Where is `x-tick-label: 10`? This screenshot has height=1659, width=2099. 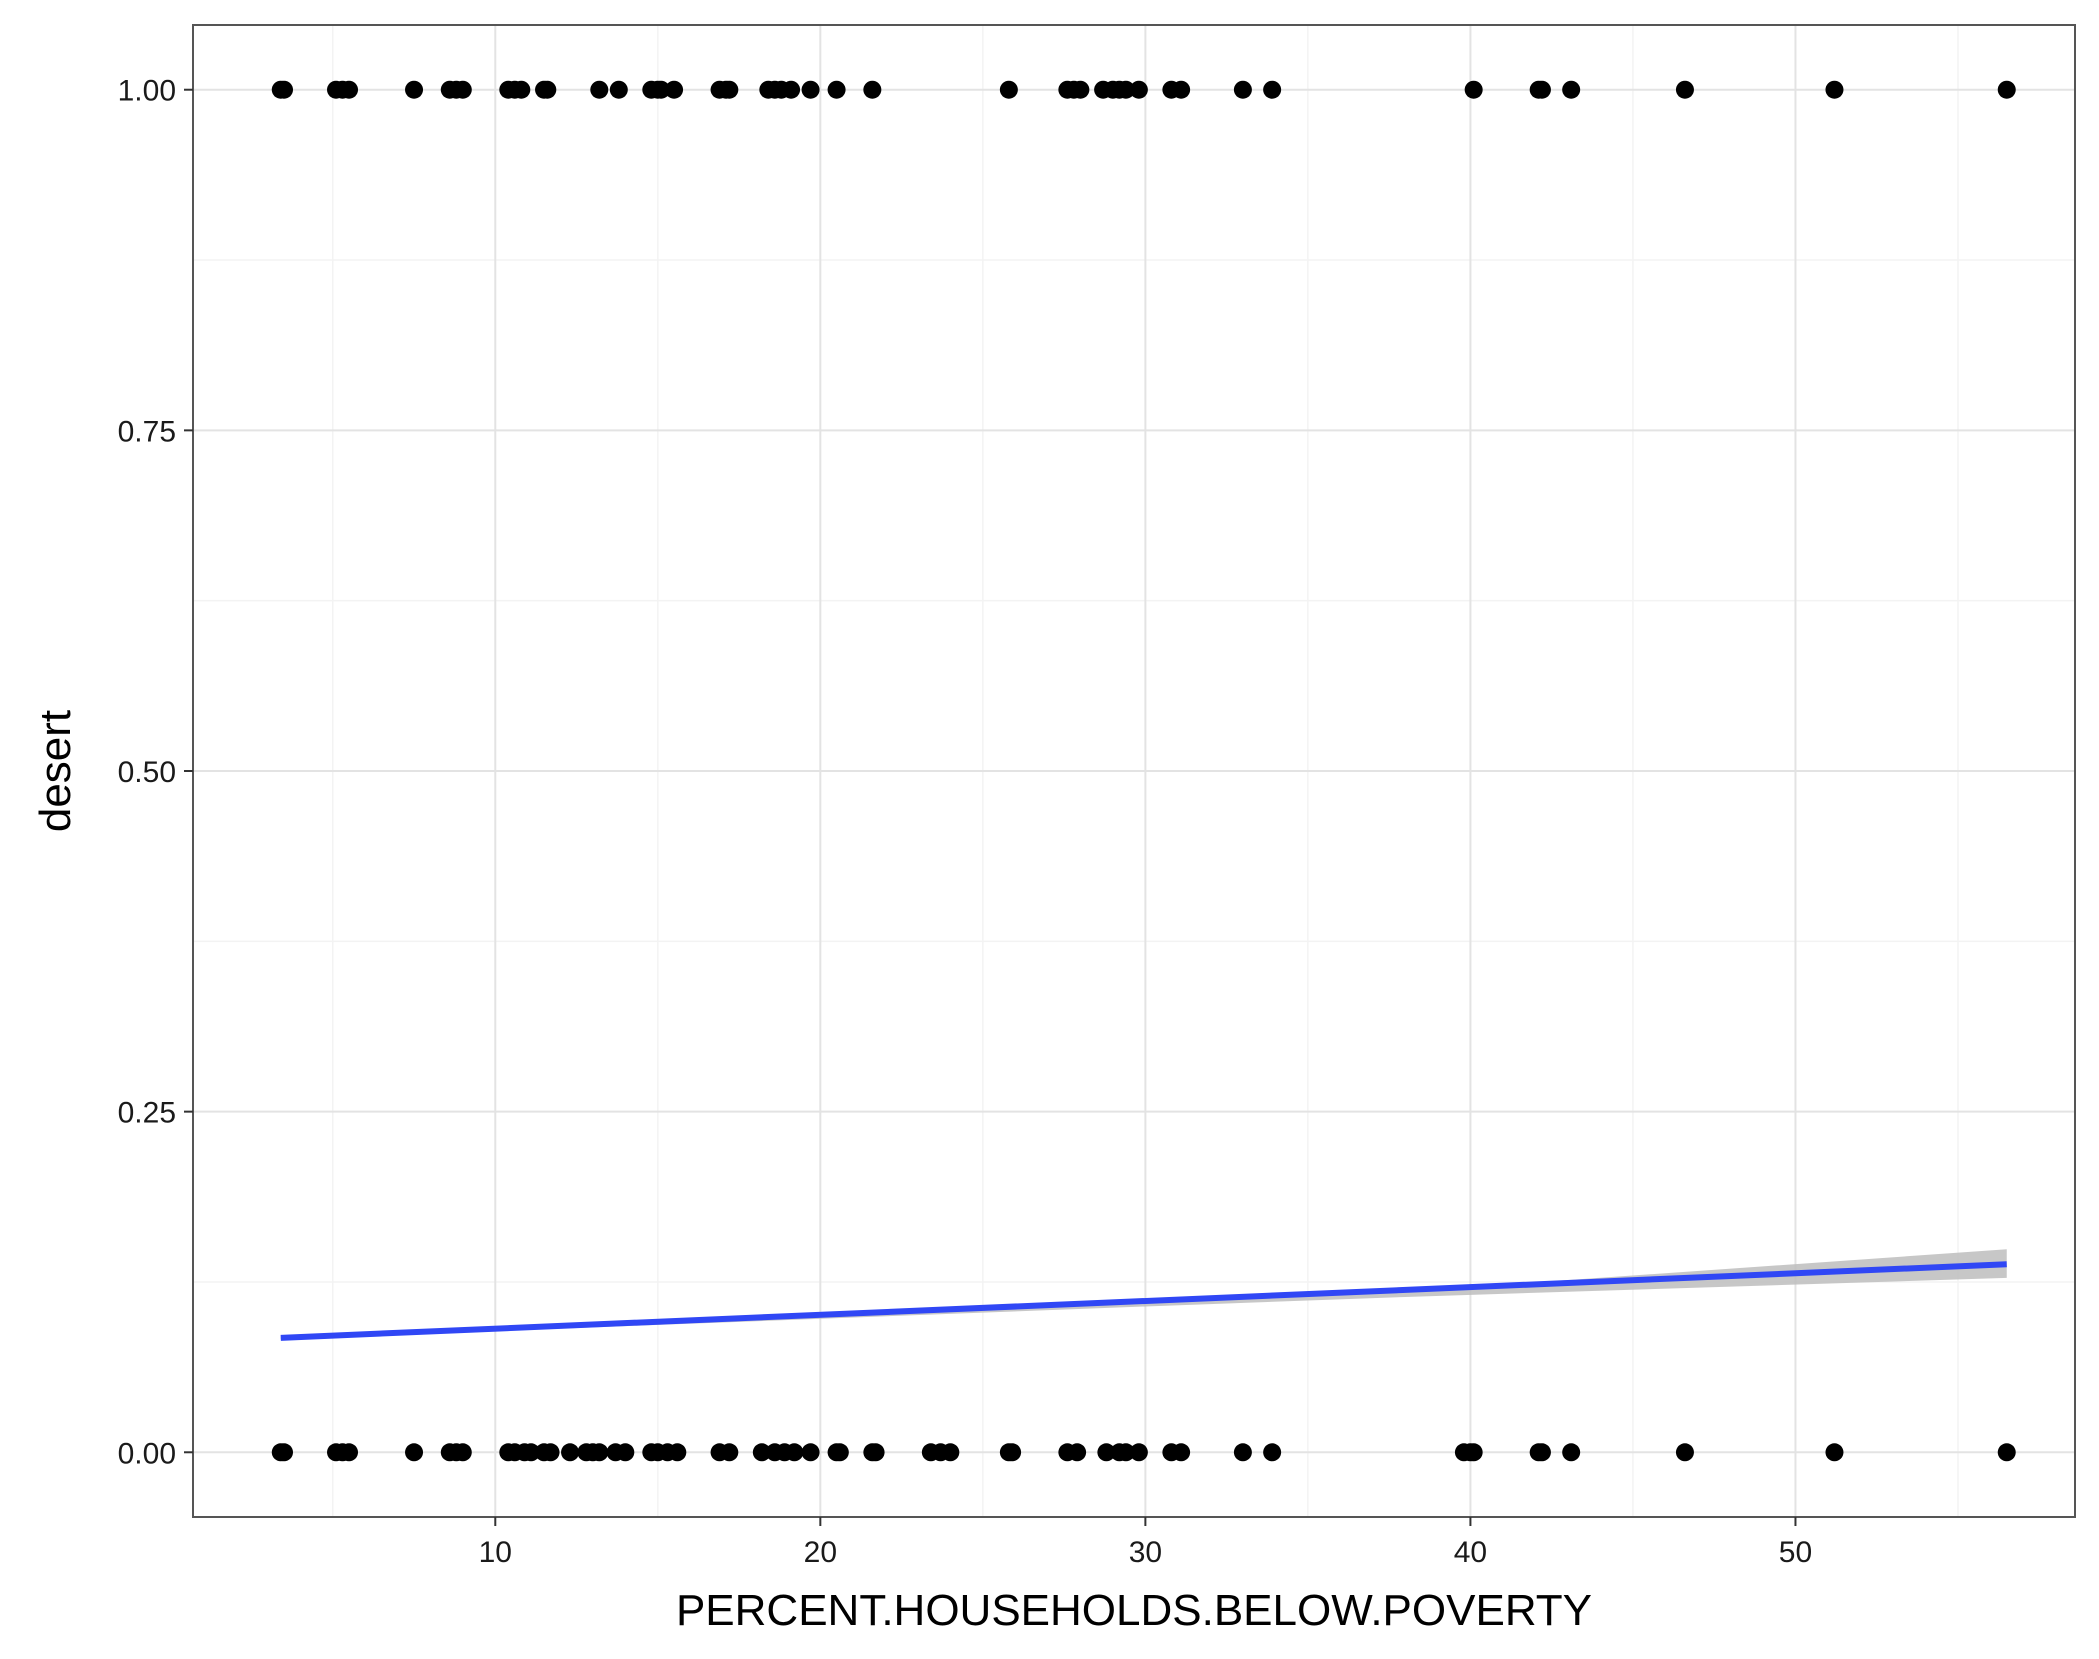 x-tick-label: 10 is located at coordinates (495, 1552).